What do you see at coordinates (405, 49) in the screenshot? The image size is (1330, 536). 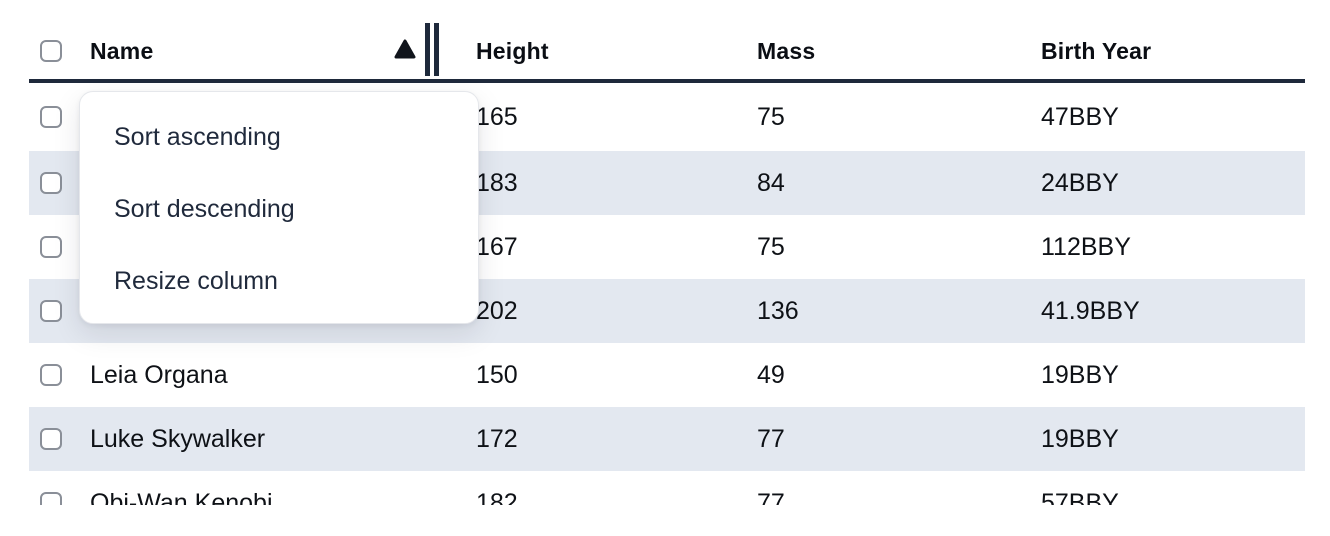 I see `sort-ascending-icon` at bounding box center [405, 49].